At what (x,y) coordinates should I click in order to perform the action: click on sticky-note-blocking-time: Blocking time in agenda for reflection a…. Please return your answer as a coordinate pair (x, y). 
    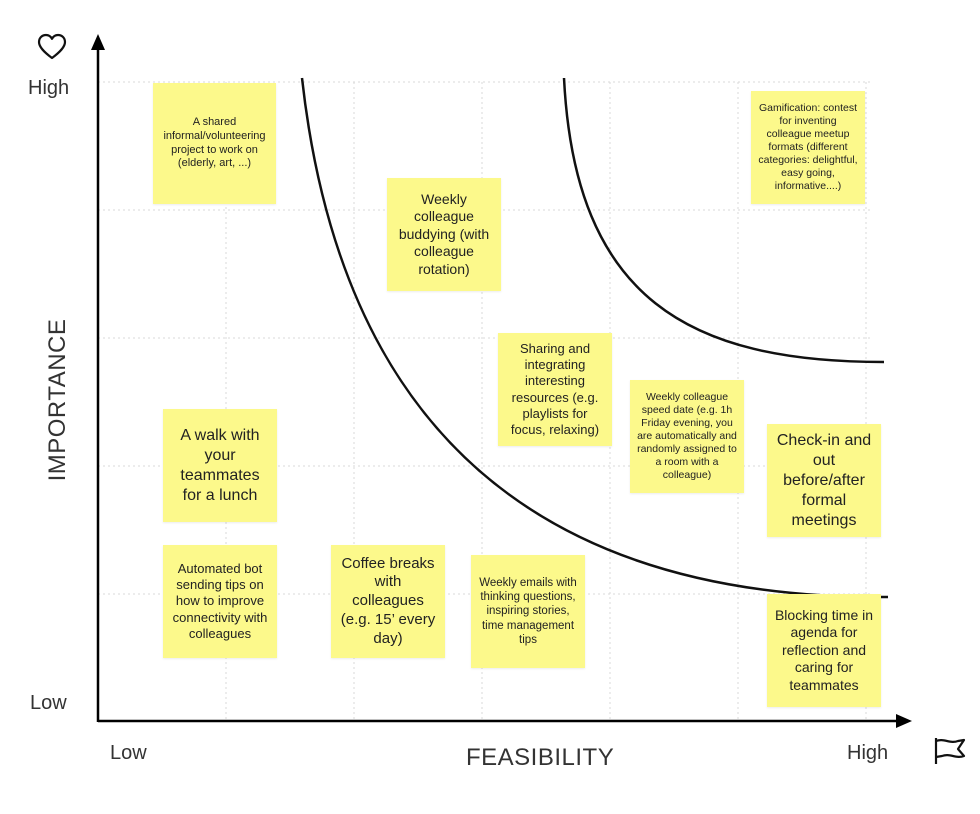
    Looking at the image, I should click on (824, 650).